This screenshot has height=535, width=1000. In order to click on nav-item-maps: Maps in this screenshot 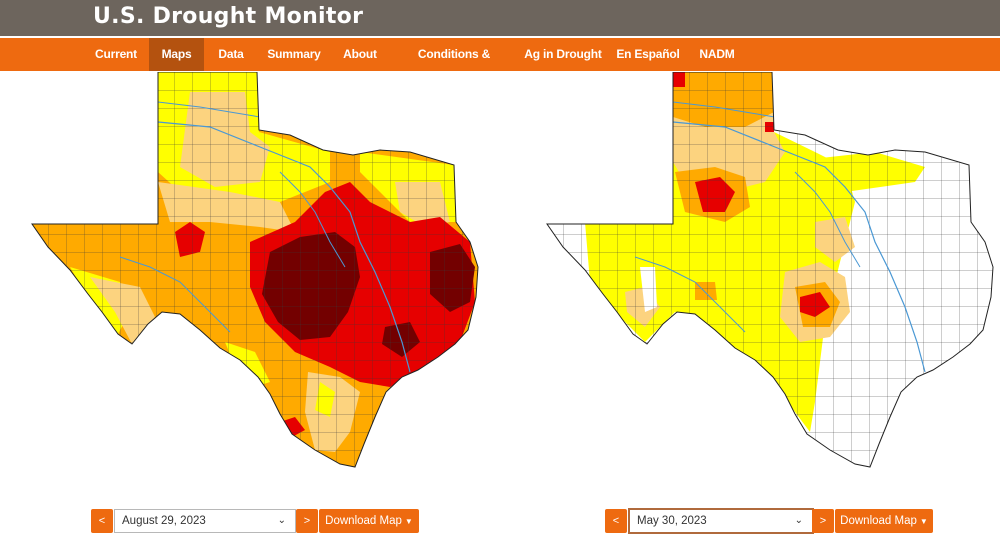, I will do `click(176, 54)`.